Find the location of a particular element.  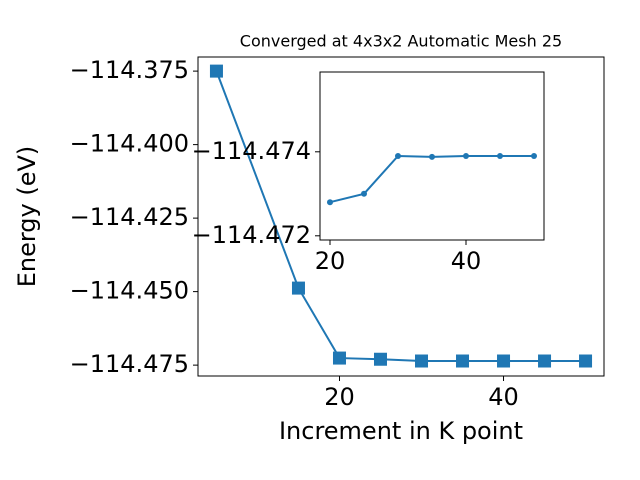

y-tick-label: −114.400 is located at coordinates (129, 144).